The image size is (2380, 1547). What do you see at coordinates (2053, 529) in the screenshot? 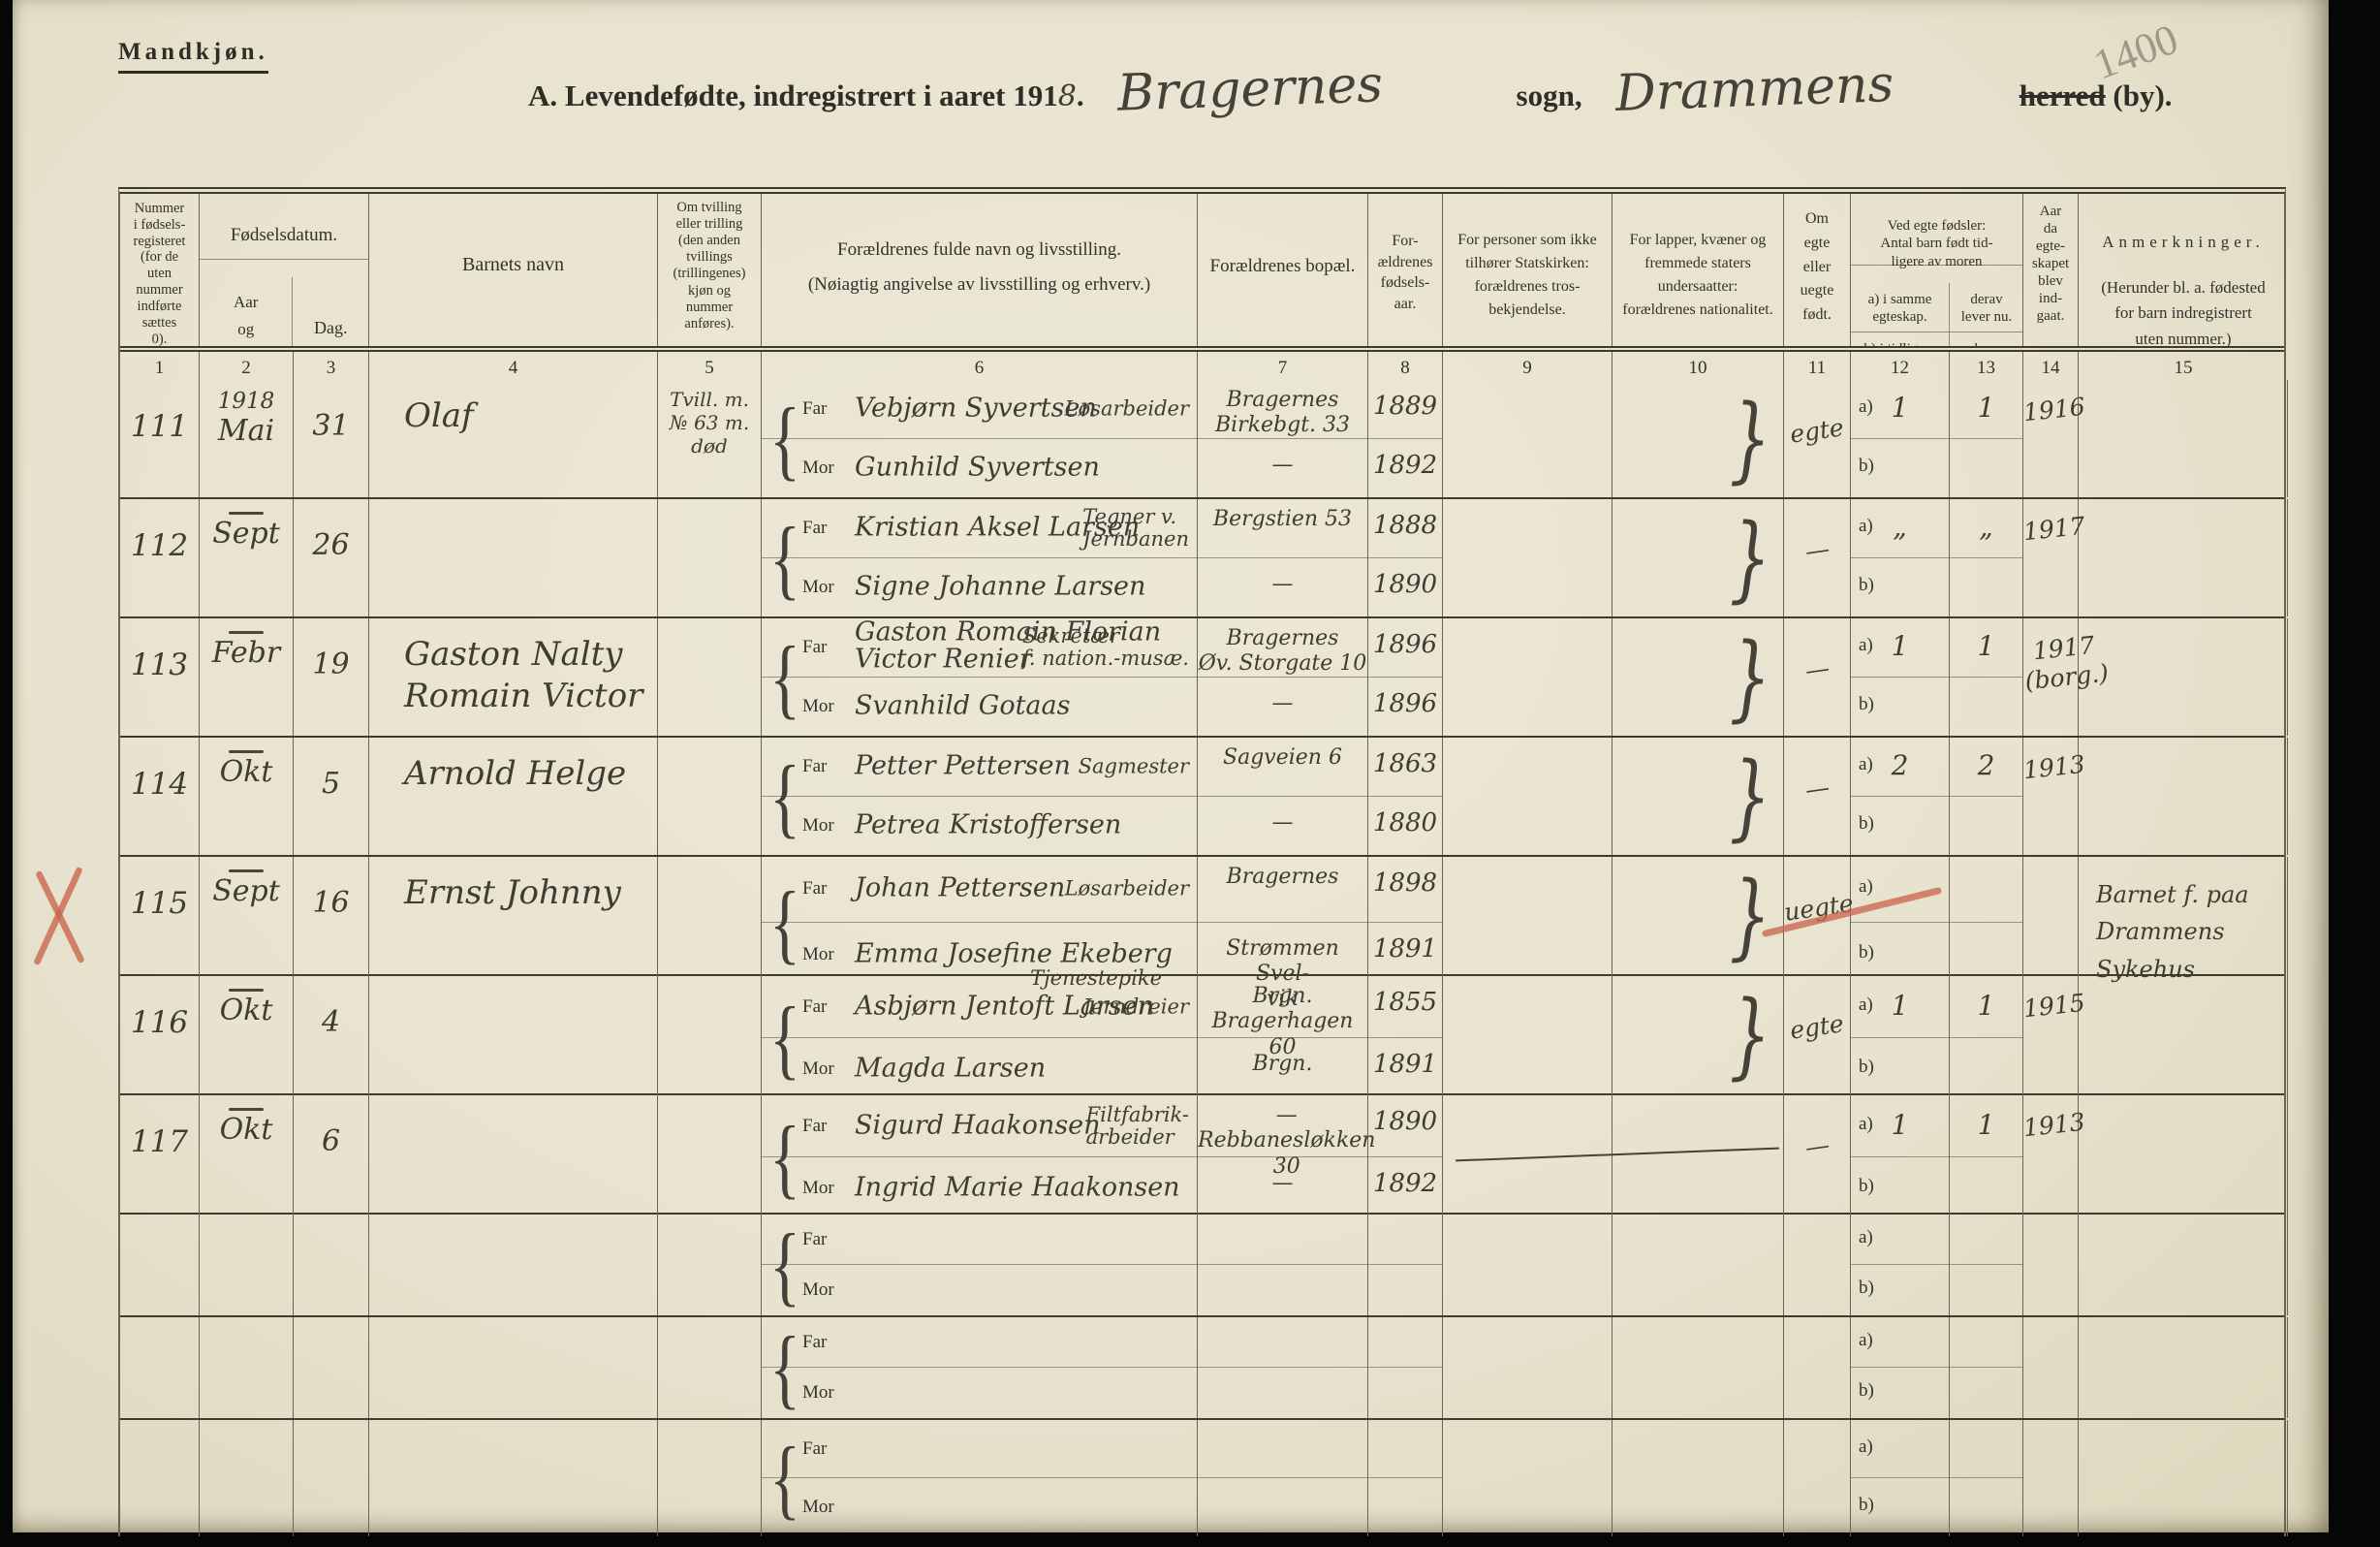
I see `marriage-year: 1917` at bounding box center [2053, 529].